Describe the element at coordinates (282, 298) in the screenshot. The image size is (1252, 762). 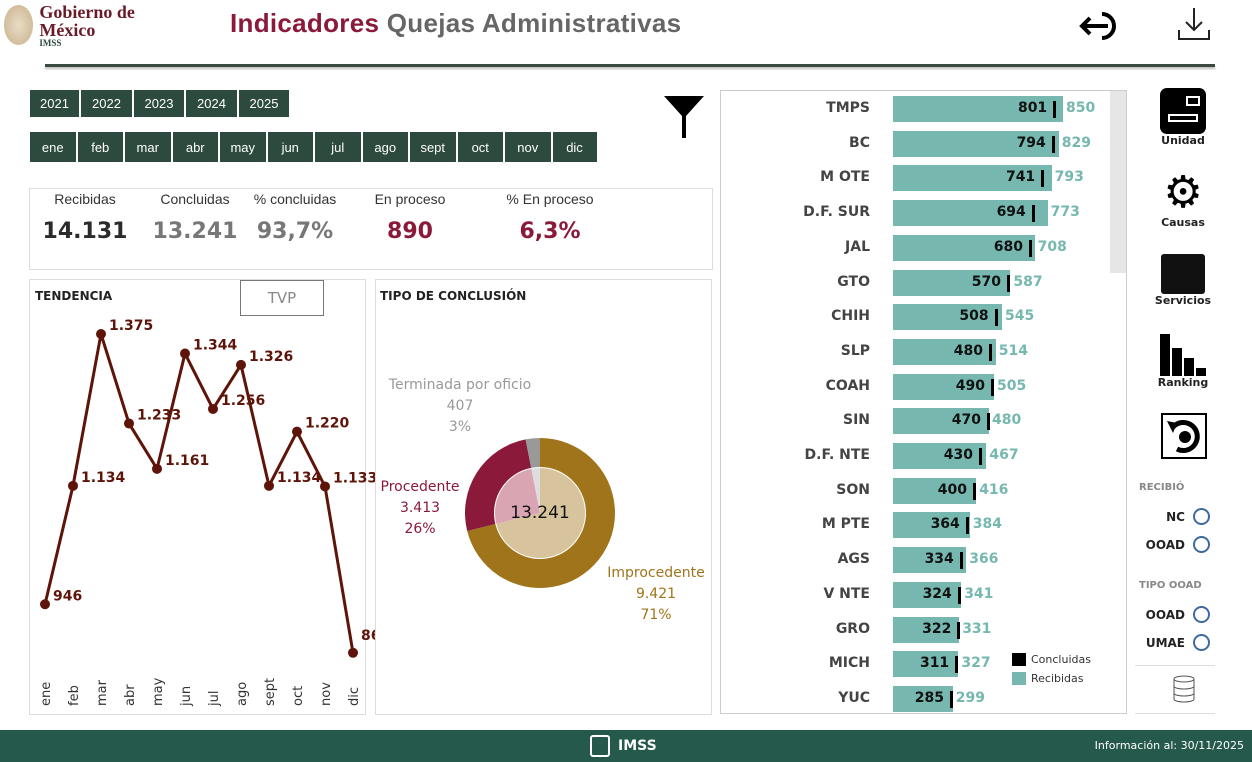
I see `tvp-button: TVP` at that location.